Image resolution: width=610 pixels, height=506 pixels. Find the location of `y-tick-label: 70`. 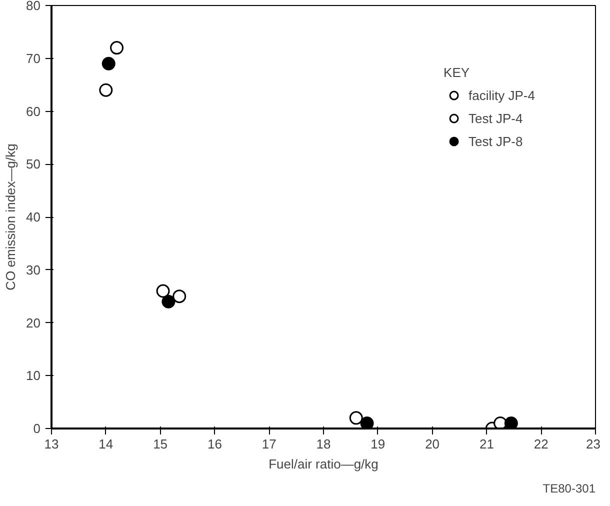

y-tick-label: 70 is located at coordinates (33, 58).